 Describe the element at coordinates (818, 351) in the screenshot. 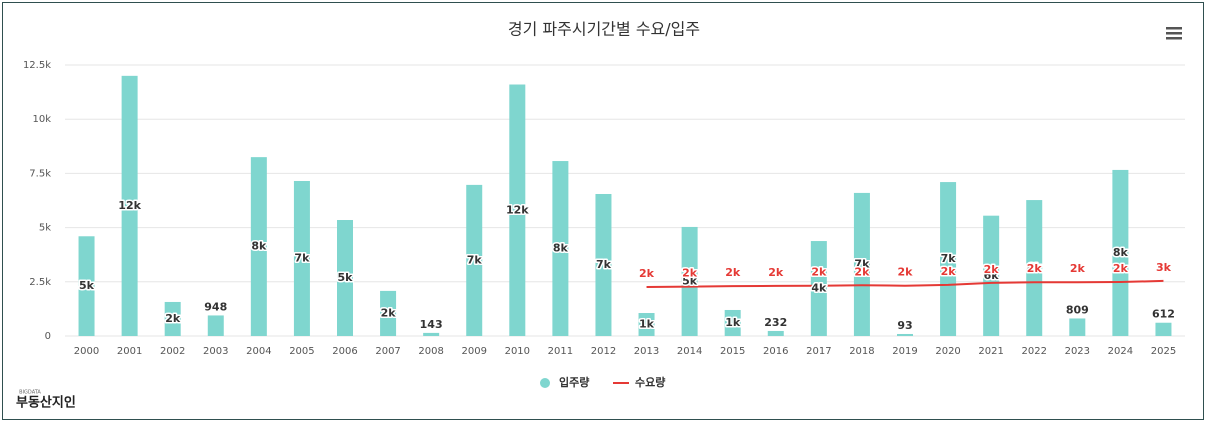

I see `x-tick-label: 2017` at that location.